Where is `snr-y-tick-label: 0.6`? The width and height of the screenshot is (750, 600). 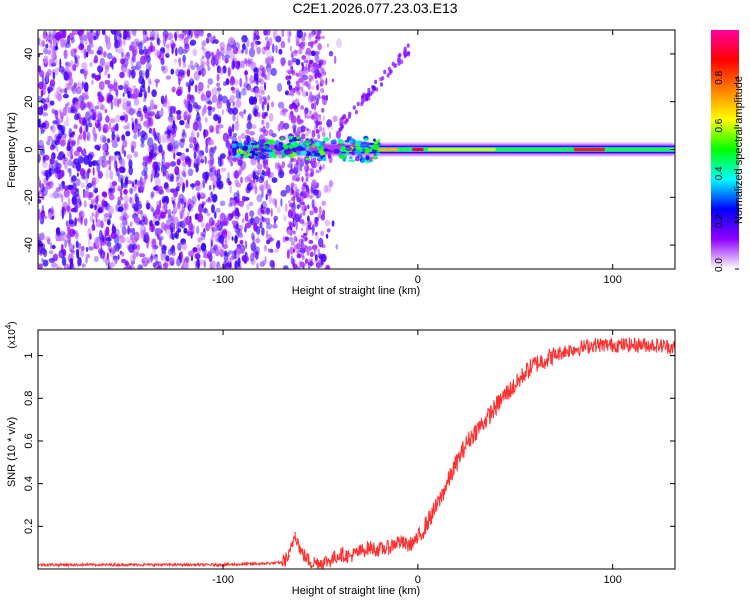 snr-y-tick-label: 0.6 is located at coordinates (29, 440).